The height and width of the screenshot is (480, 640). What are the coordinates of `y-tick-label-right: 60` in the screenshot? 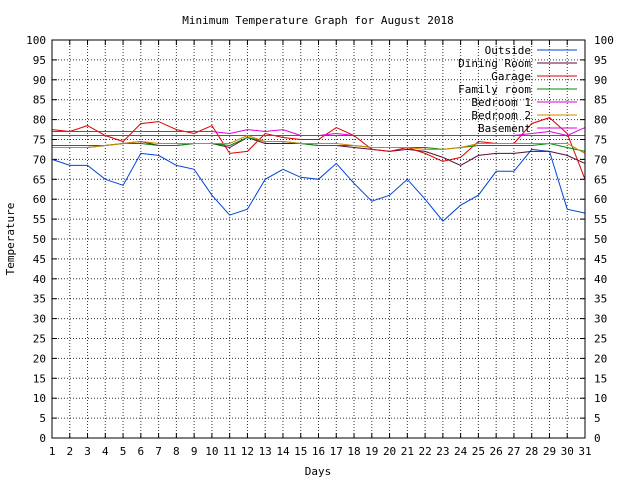 It's located at (600, 199).